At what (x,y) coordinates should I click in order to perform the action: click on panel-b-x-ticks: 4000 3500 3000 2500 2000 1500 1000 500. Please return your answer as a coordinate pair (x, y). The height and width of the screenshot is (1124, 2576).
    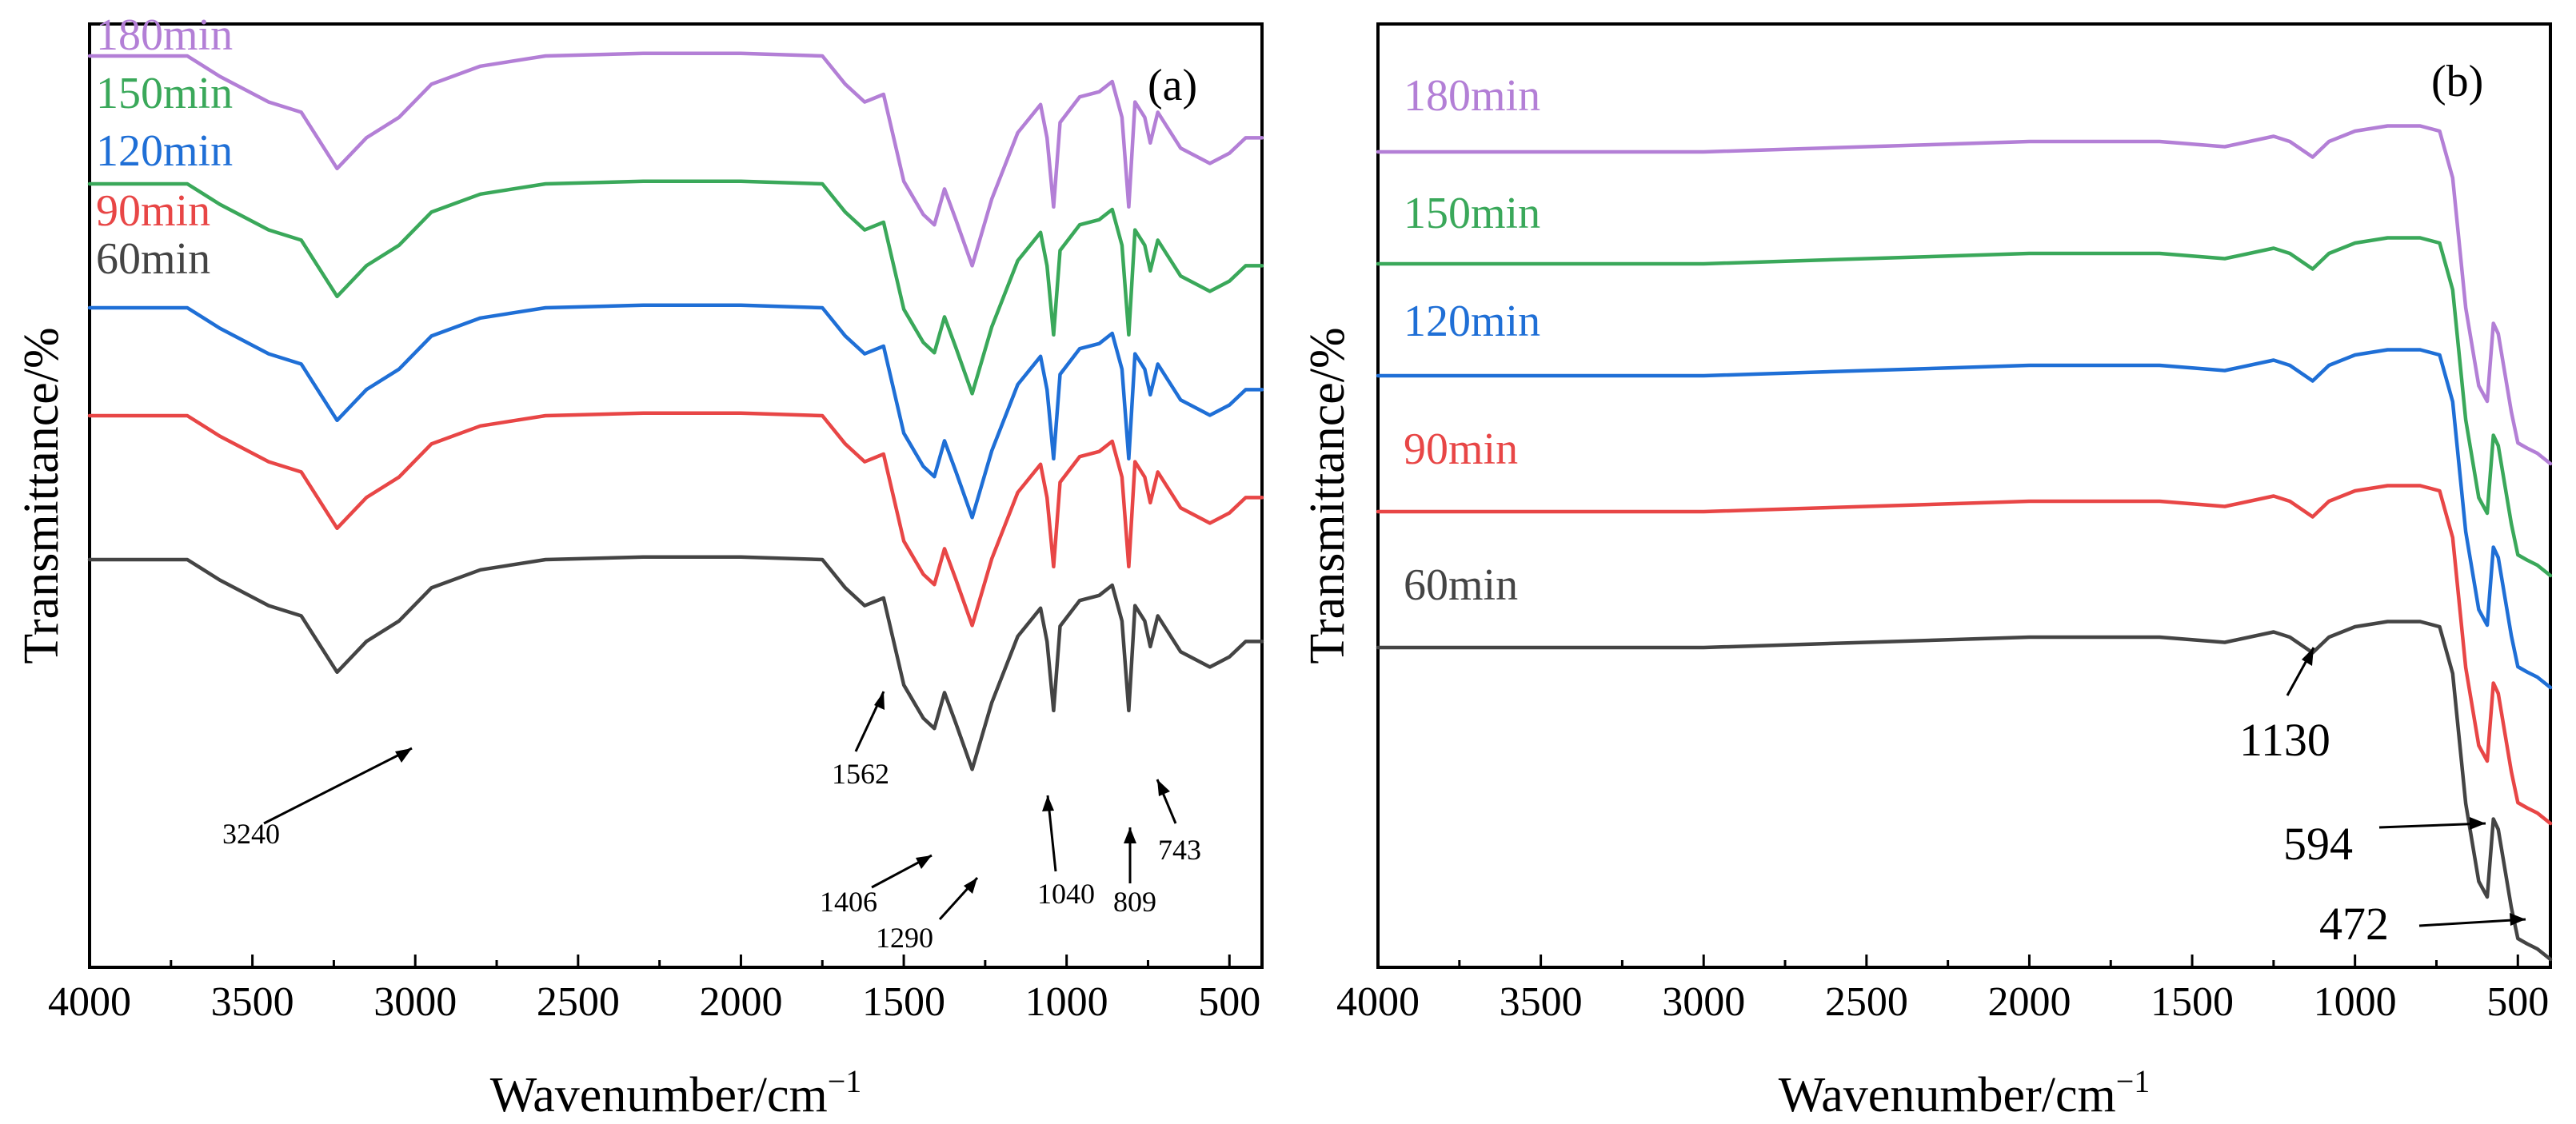
    Looking at the image, I should click on (1942, 990).